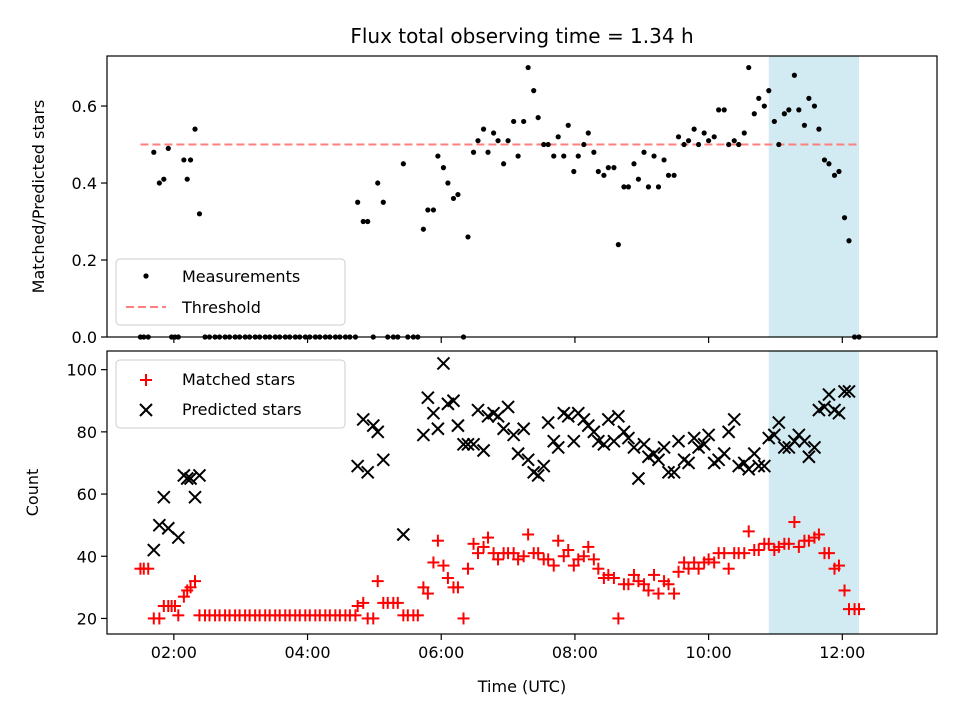 The image size is (960, 720). Describe the element at coordinates (32, 493) in the screenshot. I see `bottom-y-axis-label: Count` at that location.